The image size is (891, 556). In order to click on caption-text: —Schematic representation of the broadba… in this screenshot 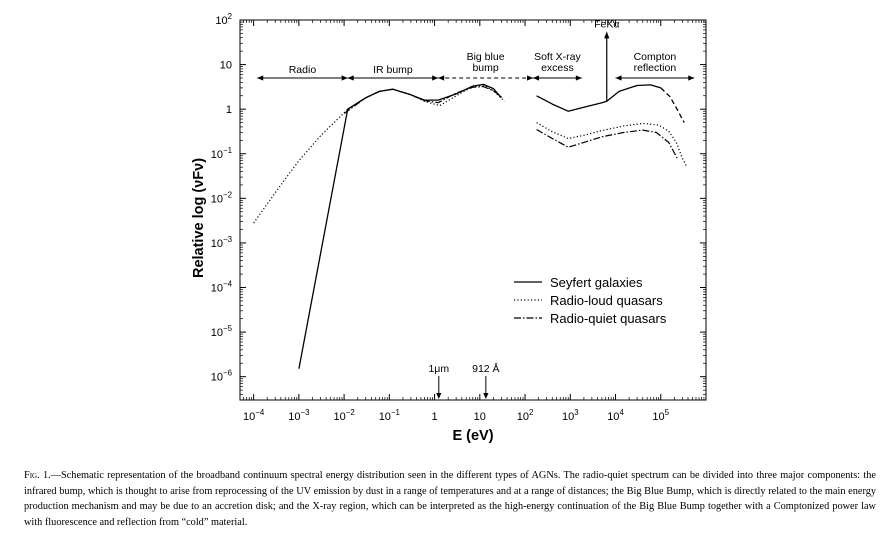, I will do `click(450, 499)`.